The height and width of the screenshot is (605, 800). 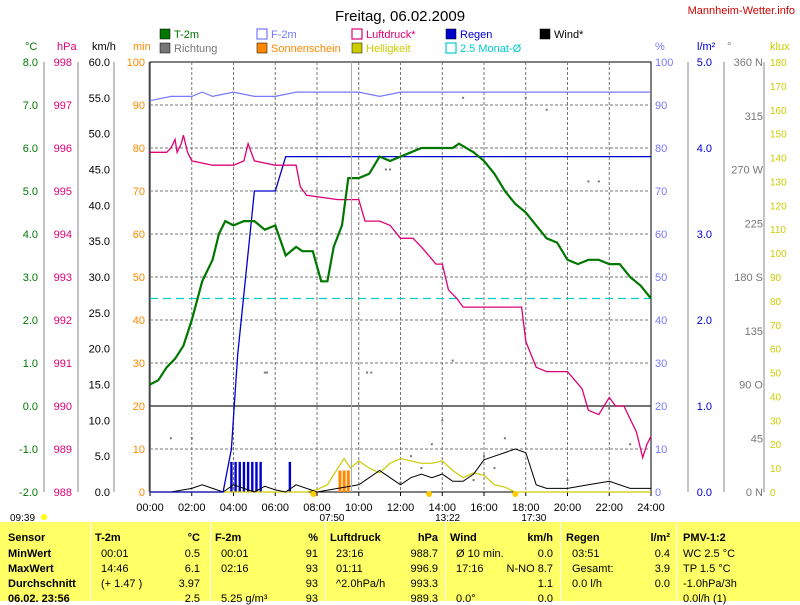 I want to click on tick-label-hpa: 989, so click(x=63, y=450).